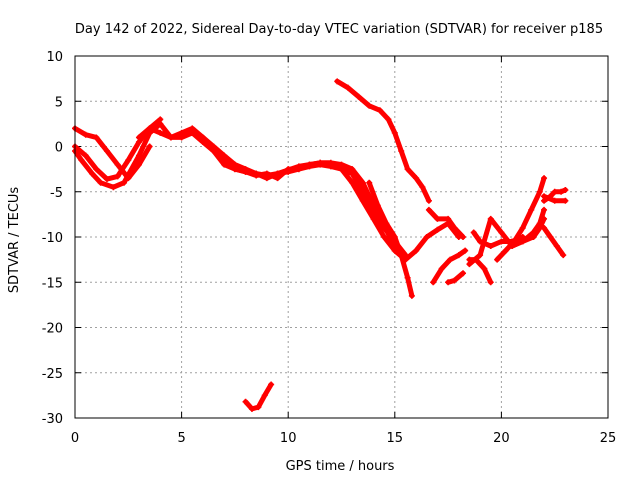 The width and height of the screenshot is (640, 480). What do you see at coordinates (288, 438) in the screenshot?
I see `x-tick-label: 10` at bounding box center [288, 438].